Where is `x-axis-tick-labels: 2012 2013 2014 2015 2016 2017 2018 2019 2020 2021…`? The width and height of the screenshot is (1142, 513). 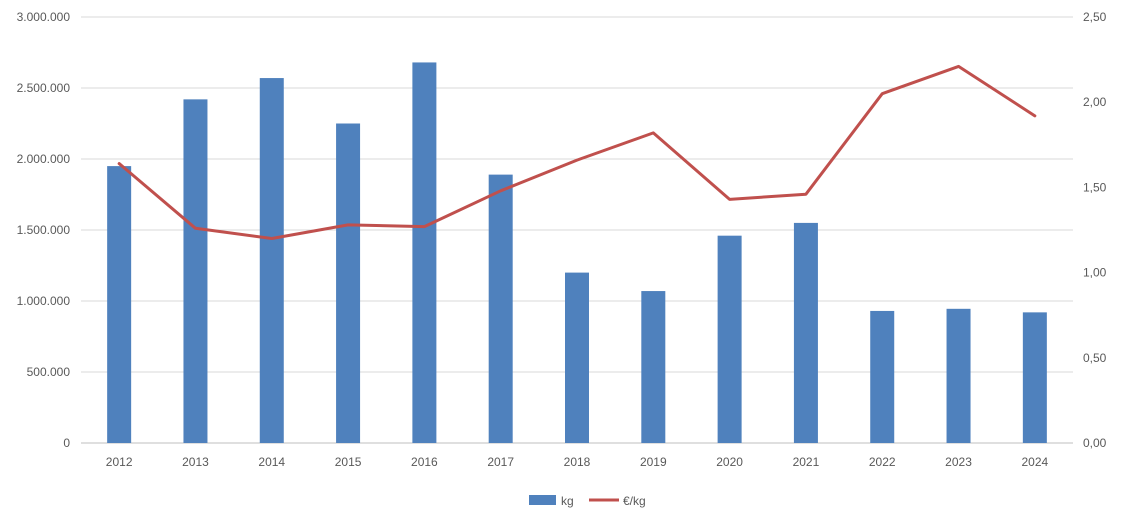
x-axis-tick-labels: 2012 2013 2014 2015 2016 2017 2018 2019 2020 2021… is located at coordinates (577, 462).